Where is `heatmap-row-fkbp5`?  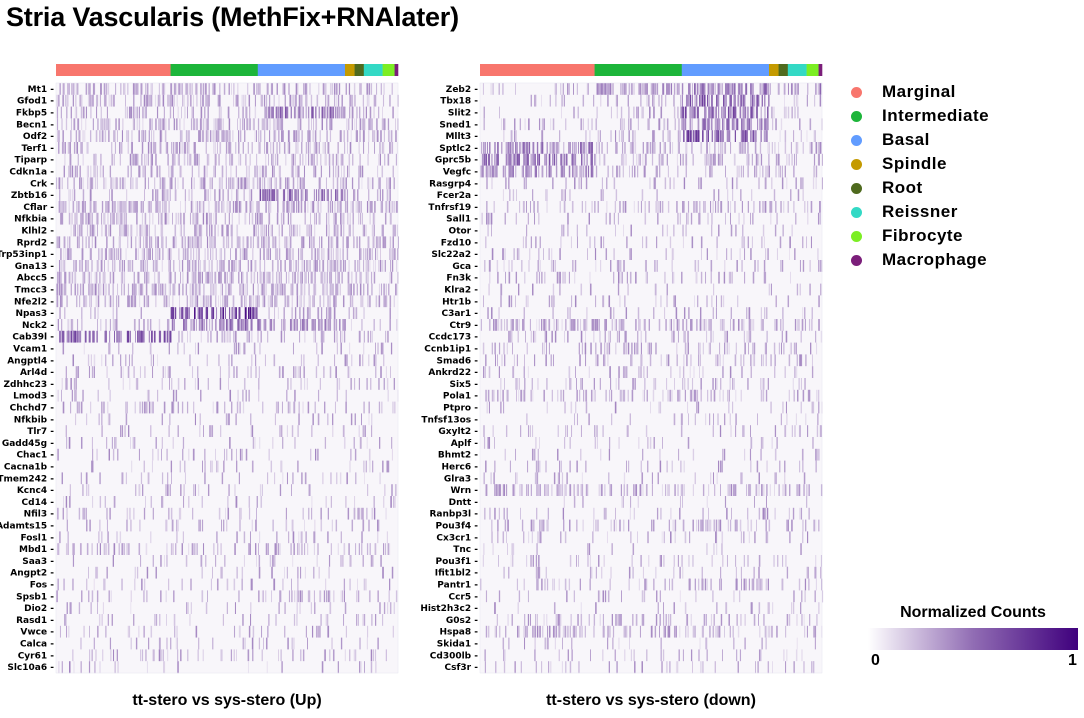 heatmap-row-fkbp5 is located at coordinates (227, 112).